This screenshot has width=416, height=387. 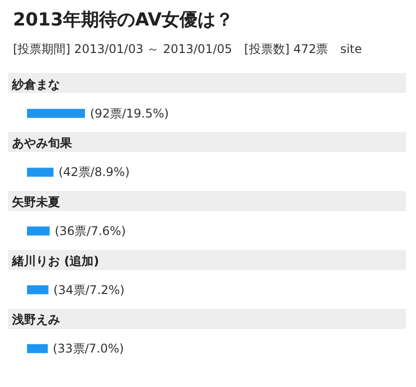 What do you see at coordinates (35, 202) in the screenshot?
I see `y-tick-label: 矢野未夏` at bounding box center [35, 202].